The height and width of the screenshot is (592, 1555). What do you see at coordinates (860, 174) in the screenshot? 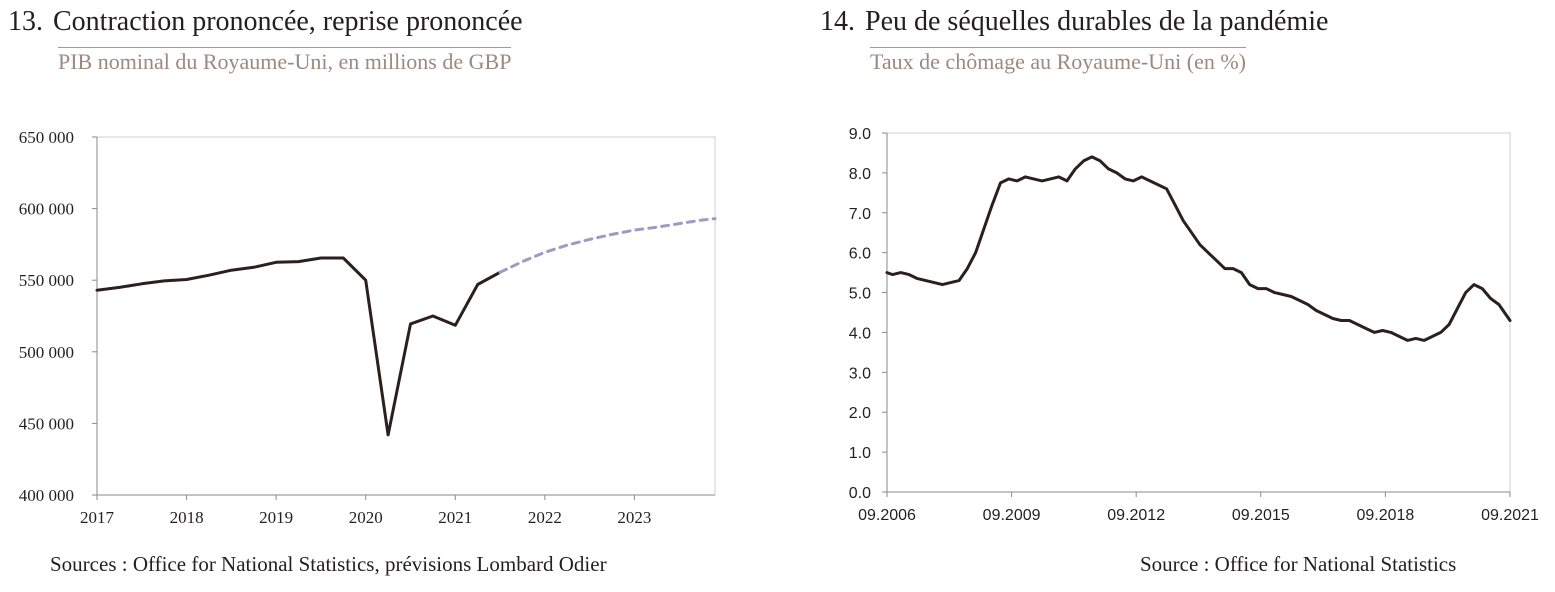
I see `y-tick-label: 8.0` at bounding box center [860, 174].